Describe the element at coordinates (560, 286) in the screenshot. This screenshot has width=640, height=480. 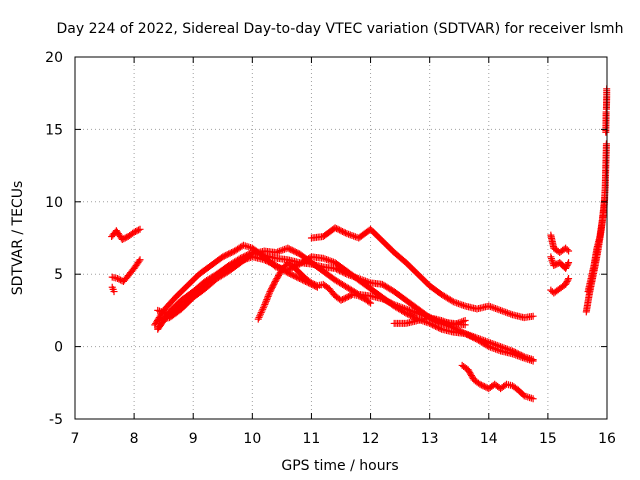
I see `series-F3` at that location.